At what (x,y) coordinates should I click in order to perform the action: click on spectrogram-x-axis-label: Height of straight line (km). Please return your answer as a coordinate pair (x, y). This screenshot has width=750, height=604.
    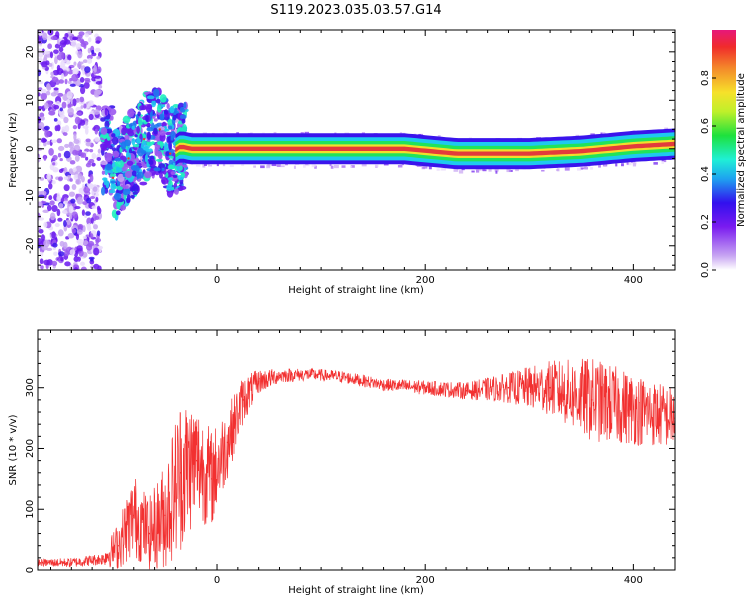
    Looking at the image, I should click on (356, 290).